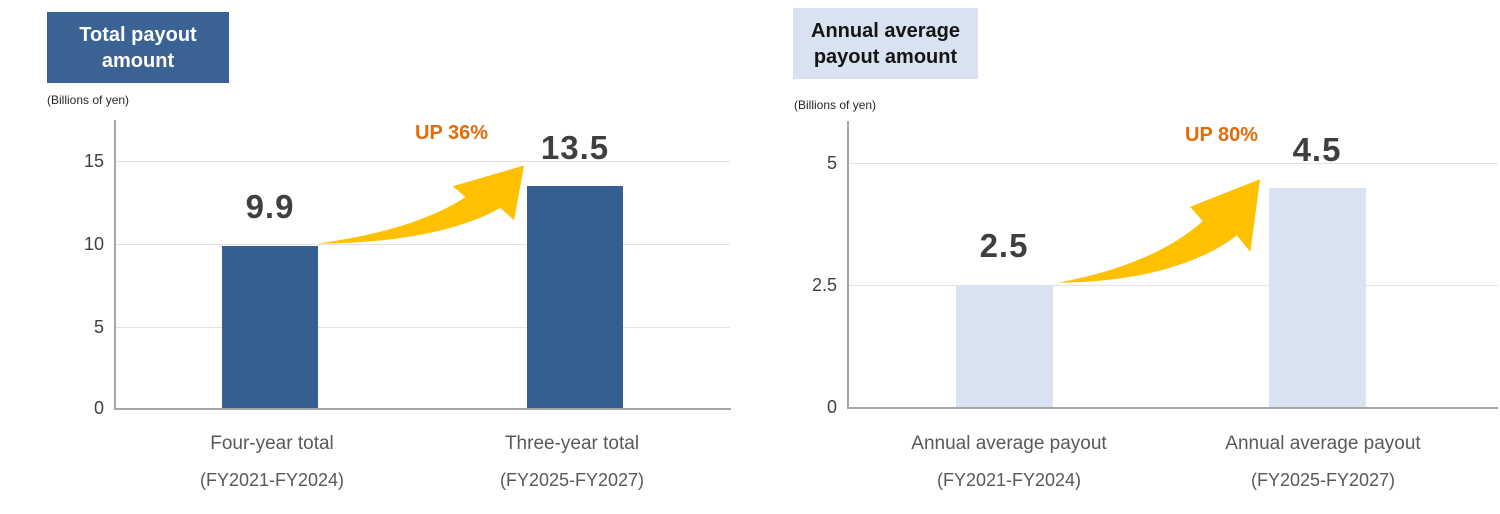 The image size is (1500, 514). I want to click on right-unit-label: (Billions of yen), so click(835, 105).